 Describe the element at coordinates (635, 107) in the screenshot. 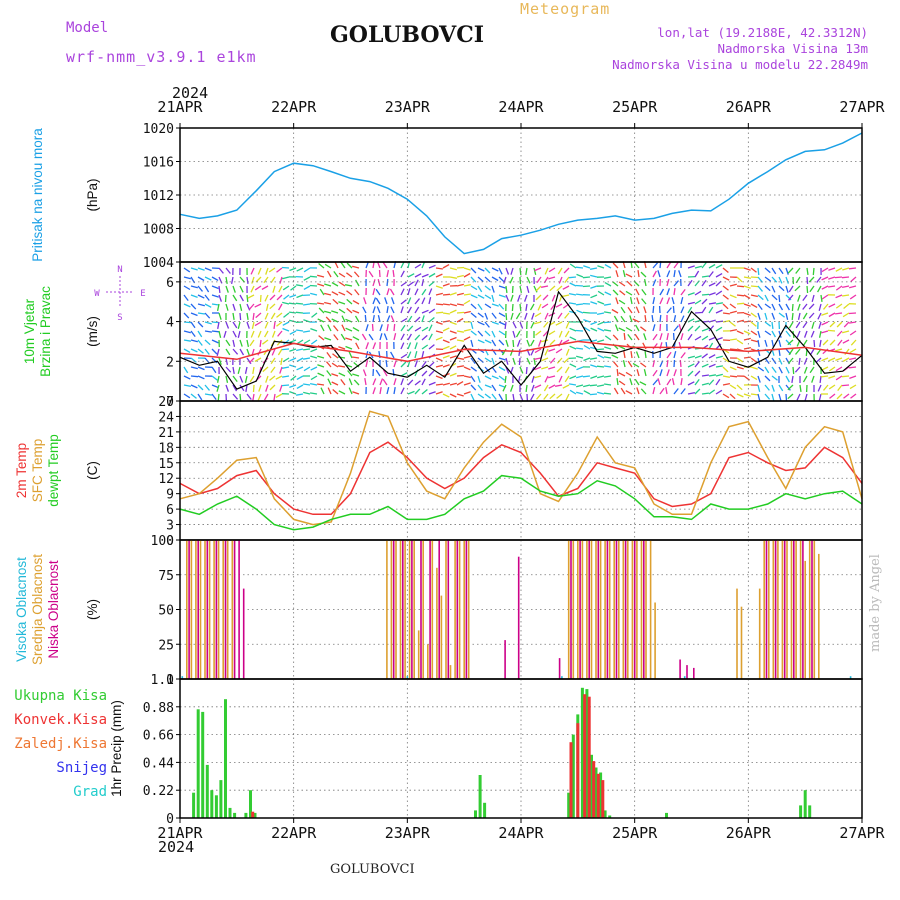

I see `xtick-top: 25APR` at that location.